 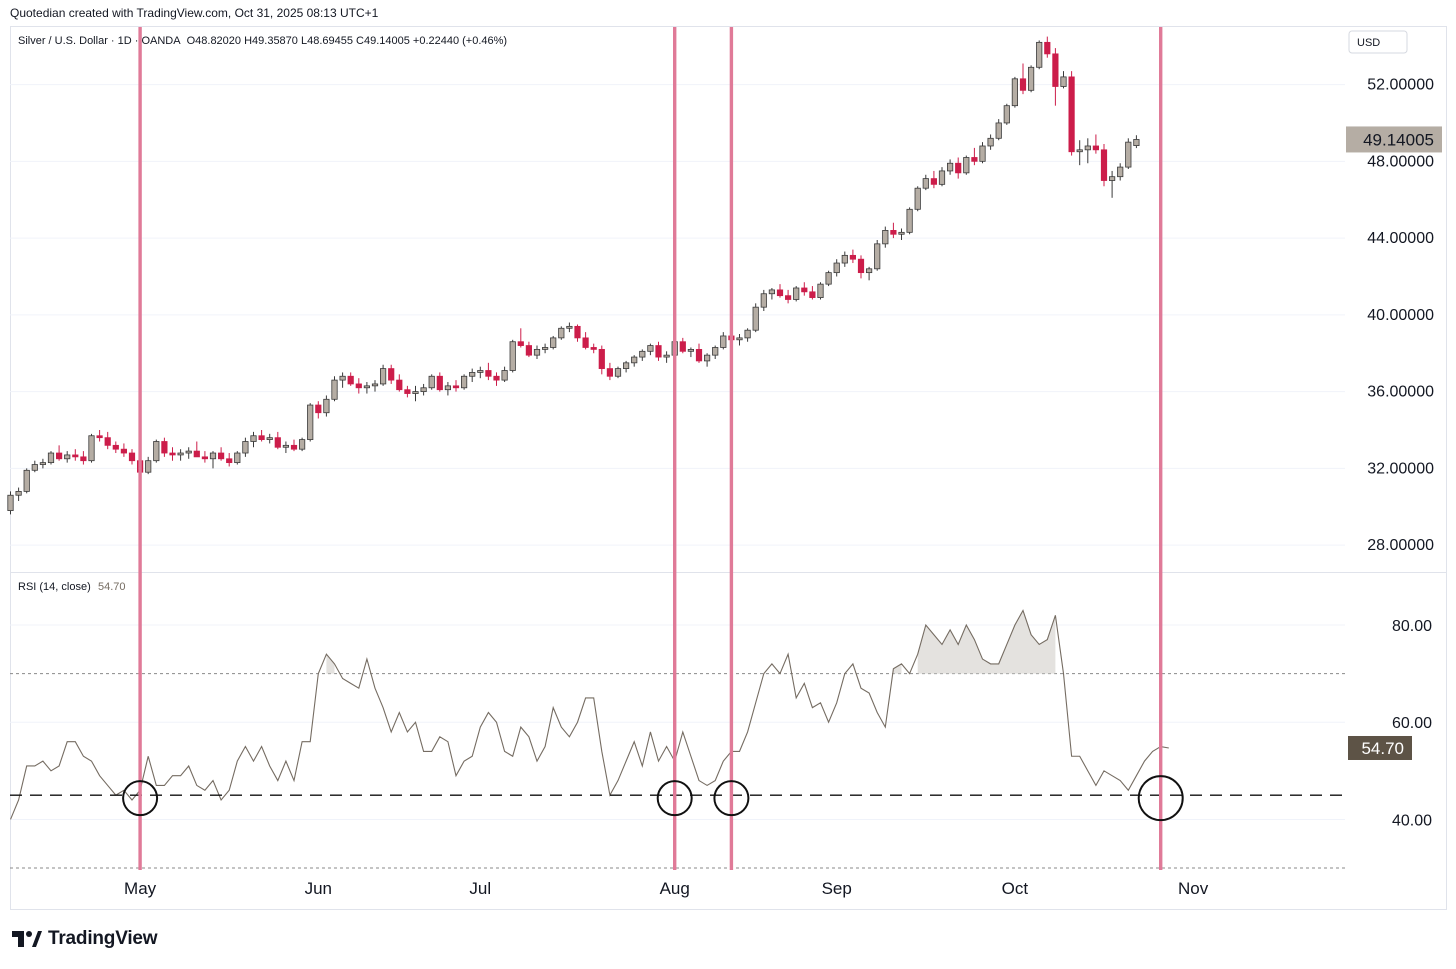 What do you see at coordinates (1400, 315) in the screenshot?
I see `price-tick-label: 40.00000` at bounding box center [1400, 315].